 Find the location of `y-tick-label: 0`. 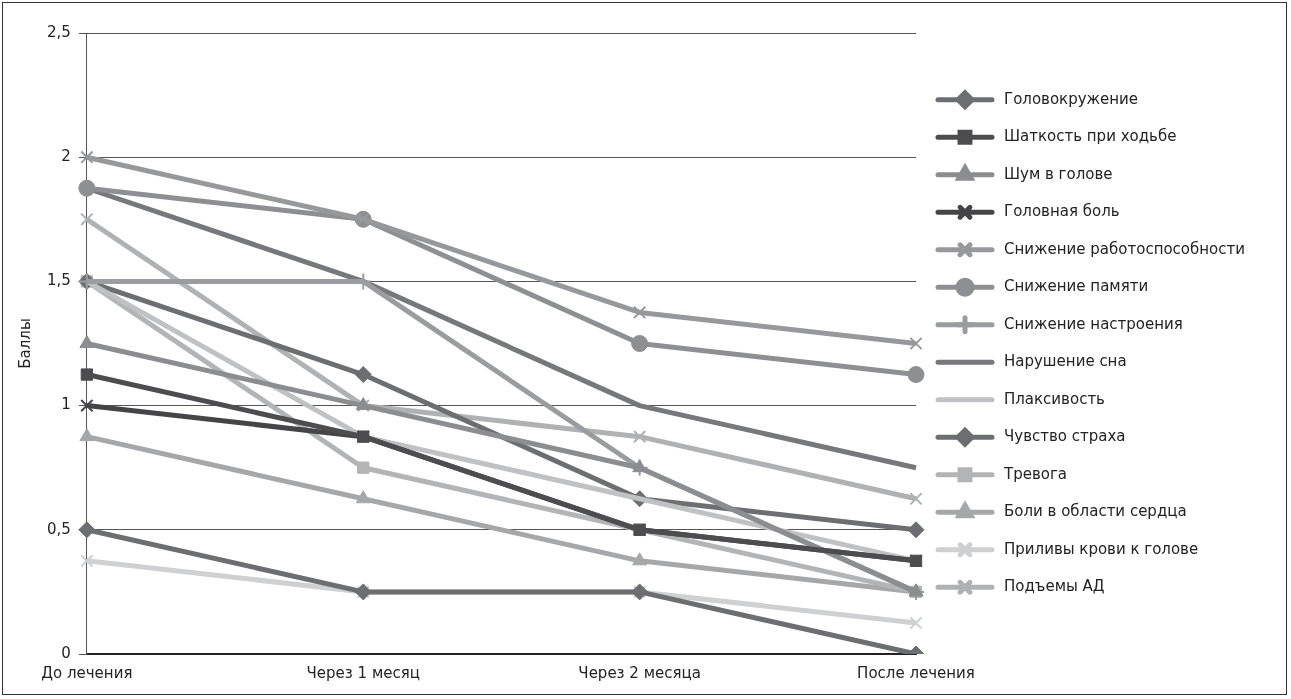

y-tick-label: 0 is located at coordinates (66, 652).